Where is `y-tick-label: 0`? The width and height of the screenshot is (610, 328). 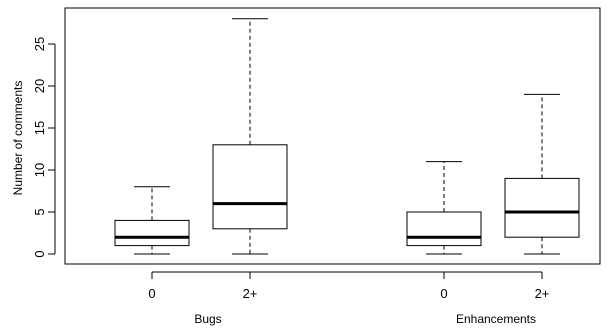
y-tick-label: 0 is located at coordinates (39, 253).